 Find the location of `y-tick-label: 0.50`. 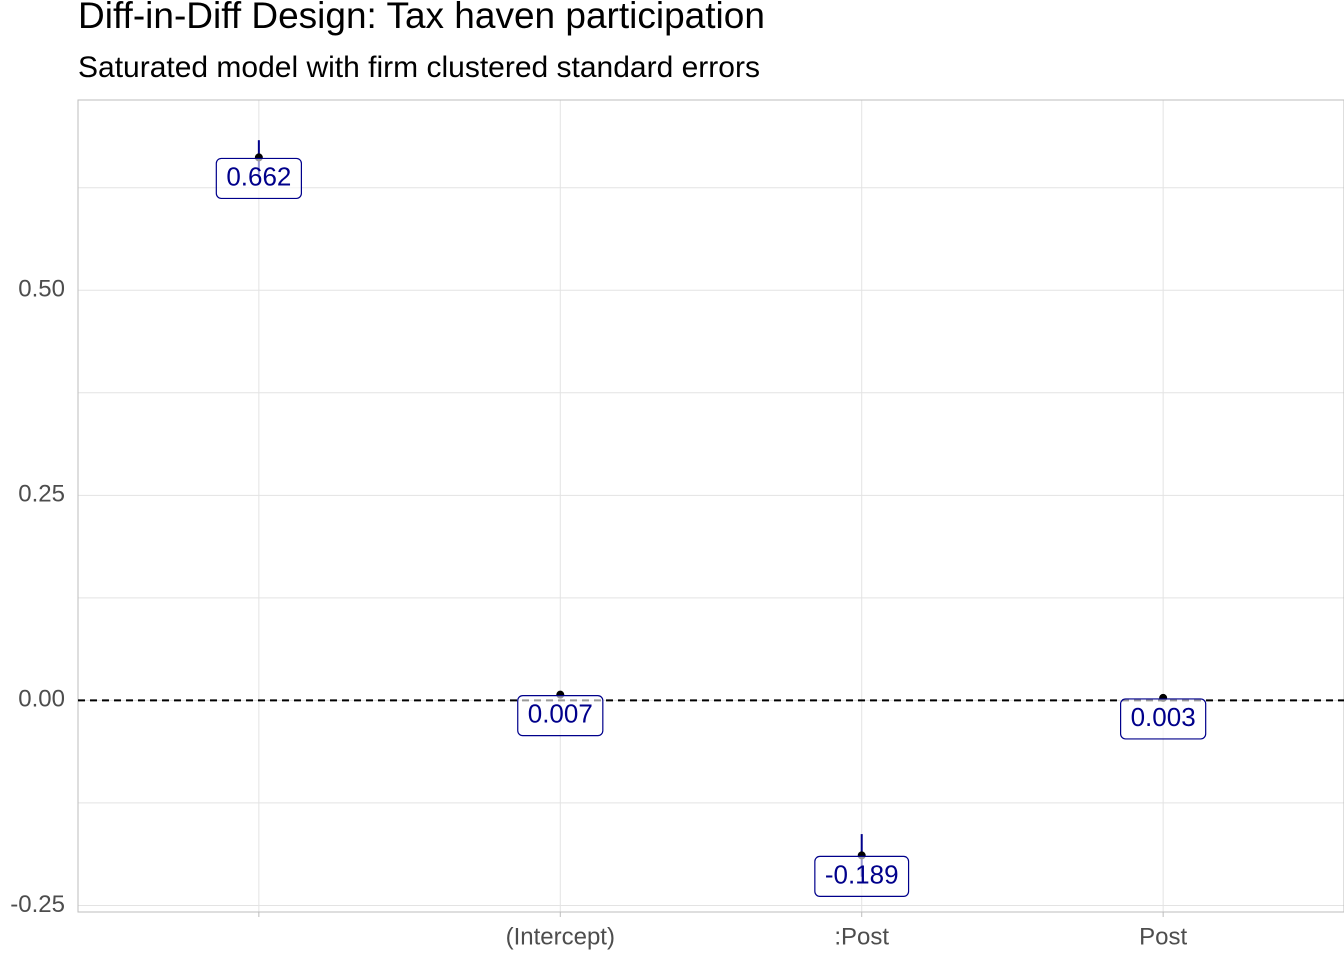

y-tick-label: 0.50 is located at coordinates (41, 289).